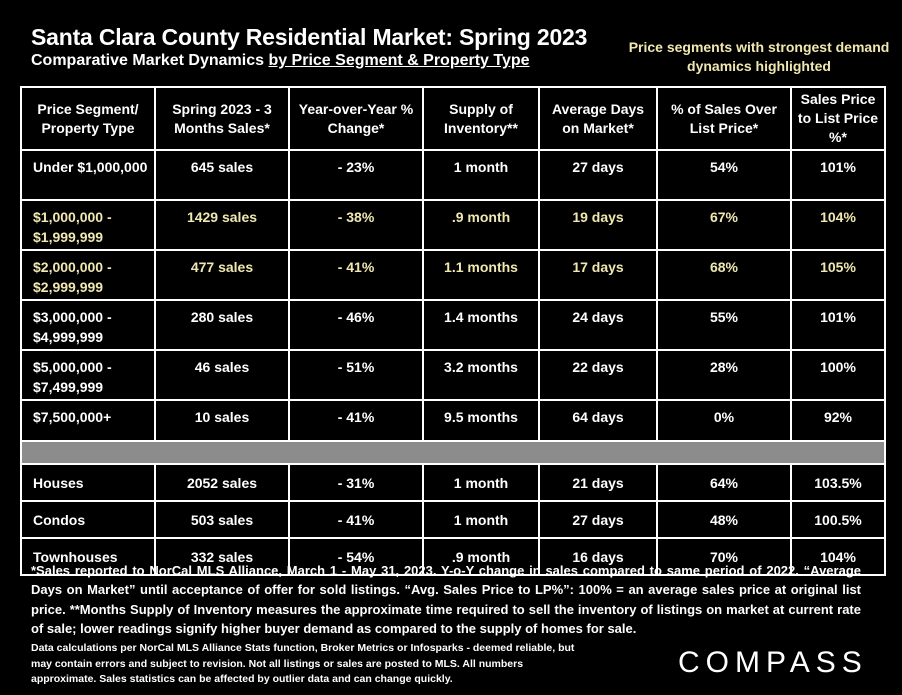 This screenshot has height=695, width=902. I want to click on table-cell: - 38%, so click(356, 225).